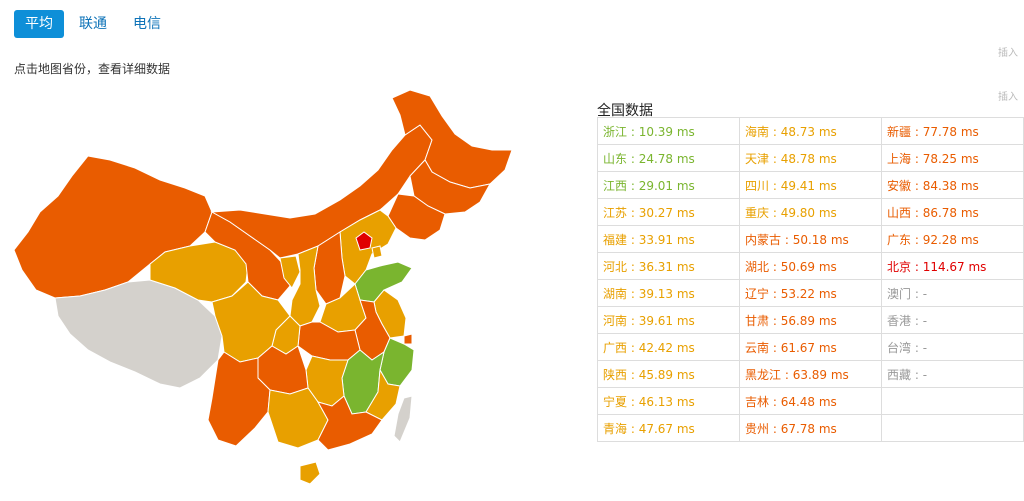 Image resolution: width=1024 pixels, height=501 pixels. Describe the element at coordinates (615, 239) in the screenshot. I see `province-cell-text: 福建` at that location.